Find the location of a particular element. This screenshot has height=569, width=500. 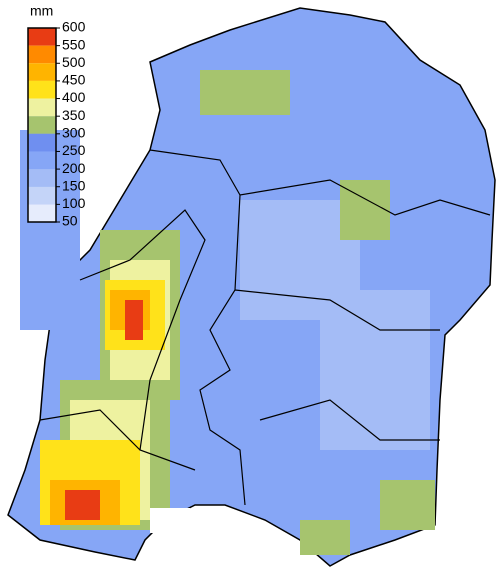

legend-tick-label: 400 is located at coordinates (74, 97).